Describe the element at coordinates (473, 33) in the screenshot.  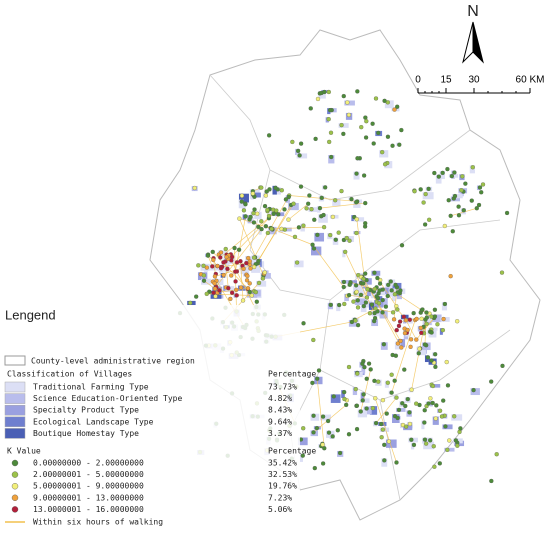
I see `north-arrow: N` at that location.